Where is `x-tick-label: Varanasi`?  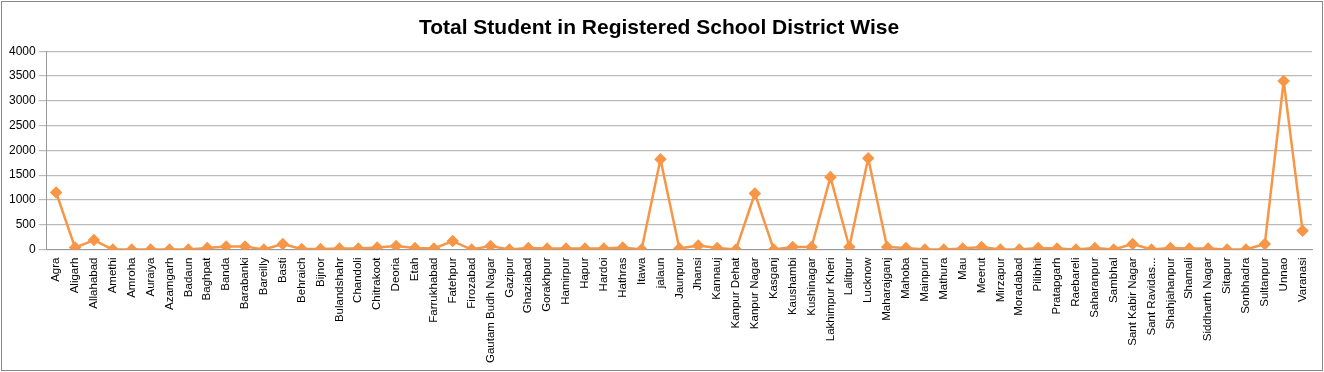
x-tick-label: Varanasi is located at coordinates (1301, 280).